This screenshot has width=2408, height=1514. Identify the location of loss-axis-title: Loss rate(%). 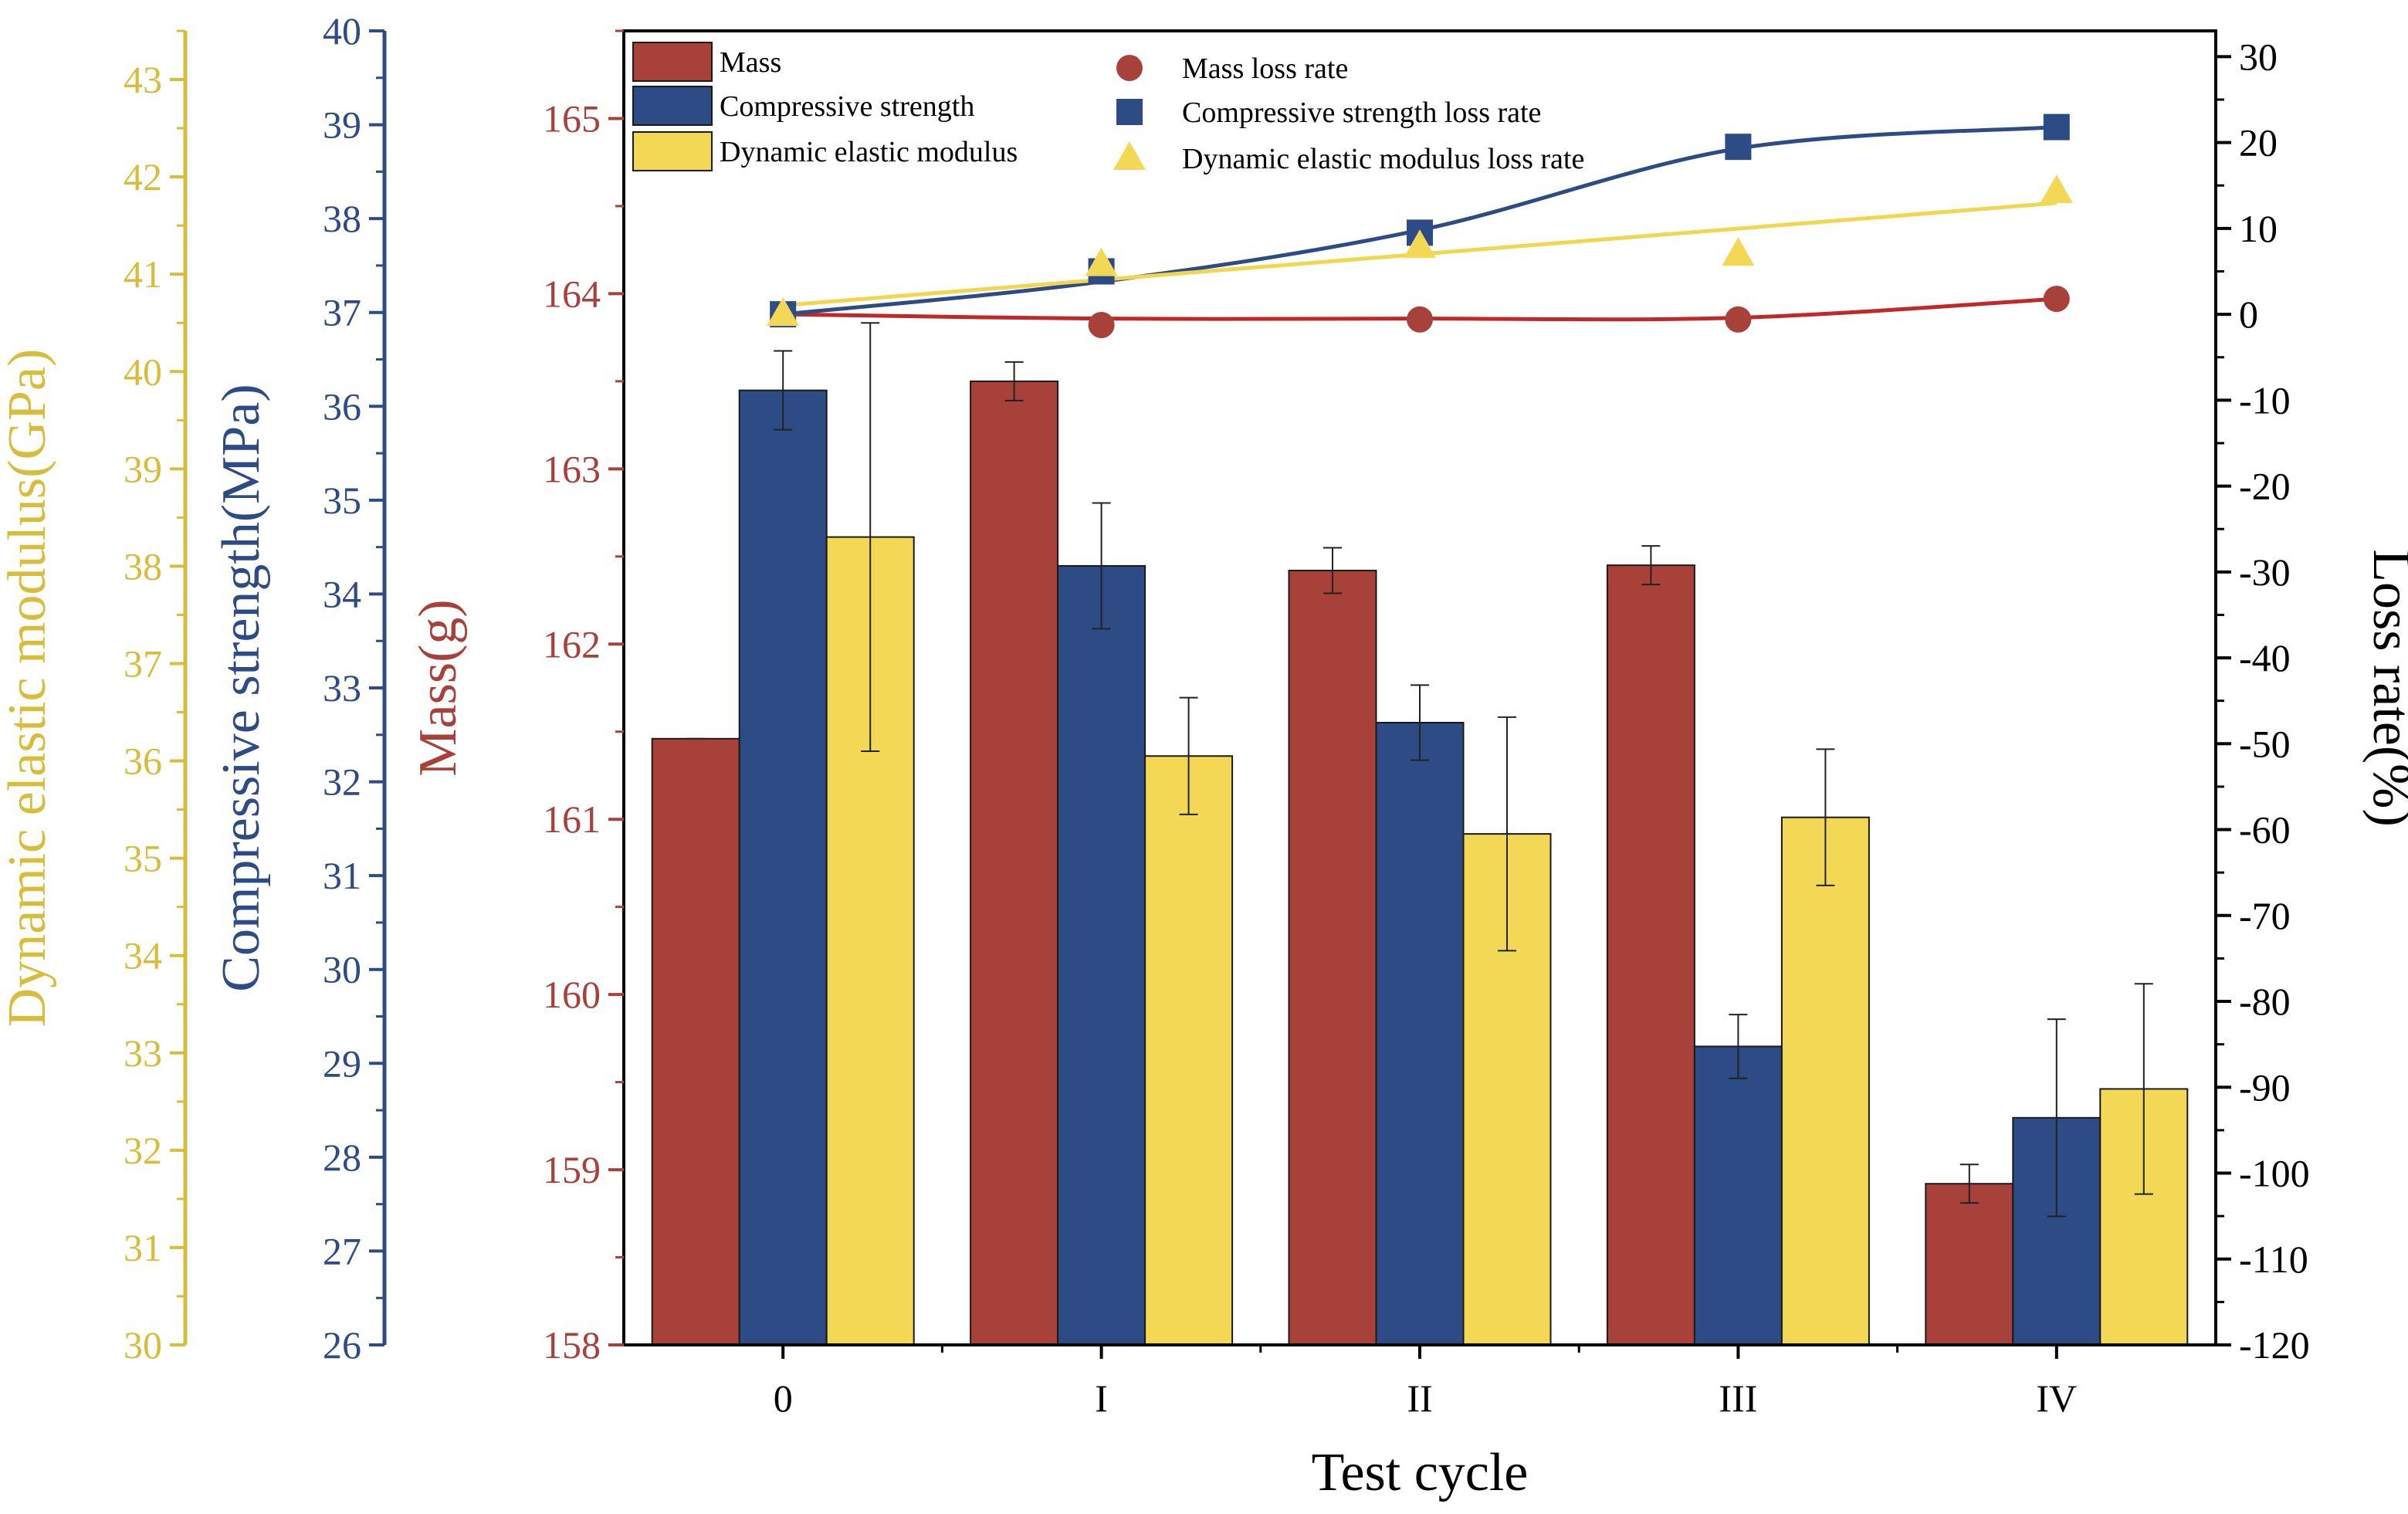
(2385, 688).